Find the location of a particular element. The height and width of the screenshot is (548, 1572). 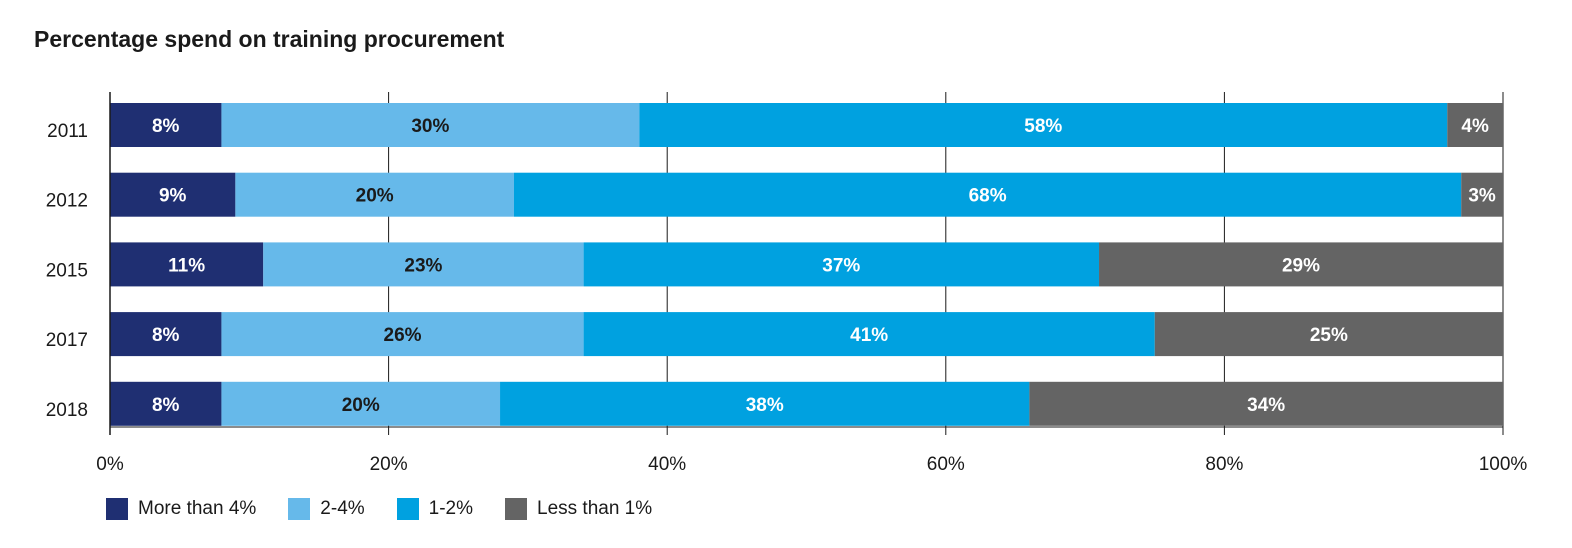

data-label: 37% is located at coordinates (841, 265).